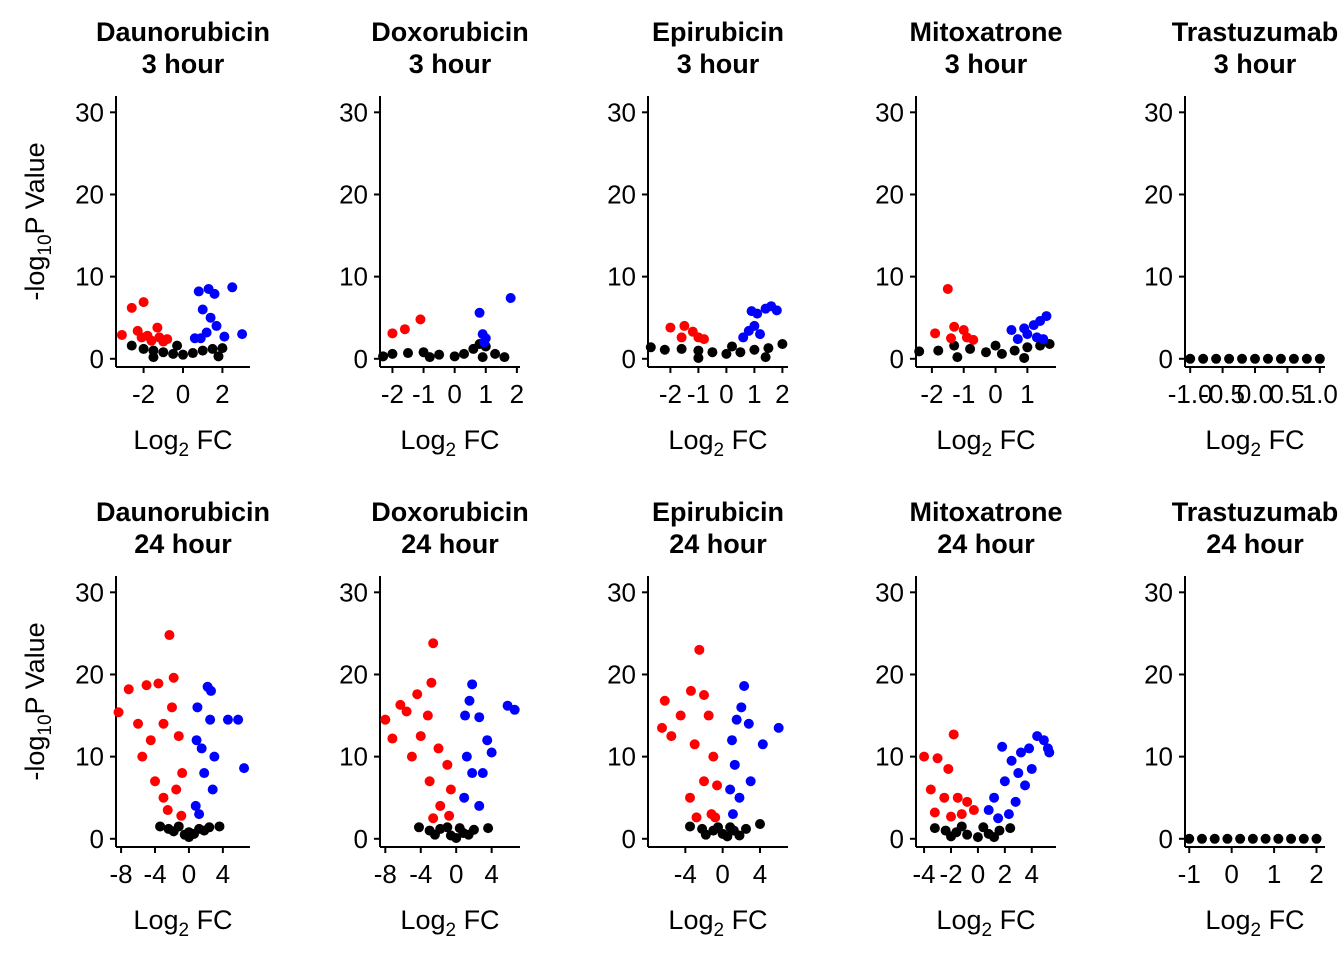  Describe the element at coordinates (385, 874) in the screenshot. I see `x-tick-label: -8` at that location.